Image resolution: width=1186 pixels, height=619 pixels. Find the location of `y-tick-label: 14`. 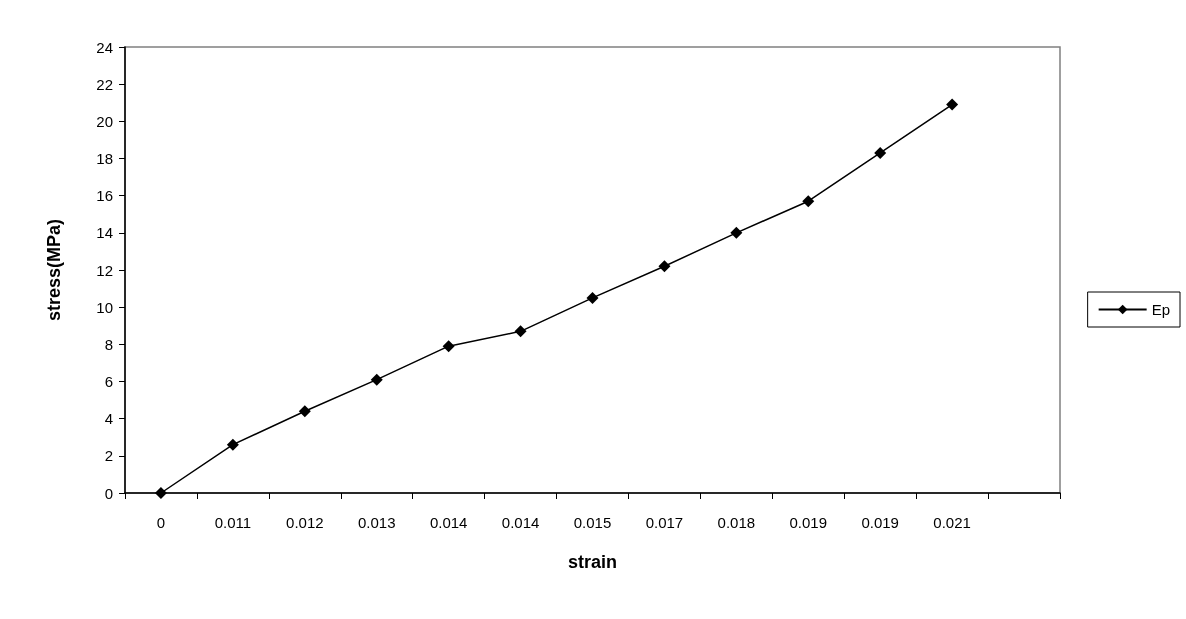

y-tick-label: 14 is located at coordinates (104, 233).